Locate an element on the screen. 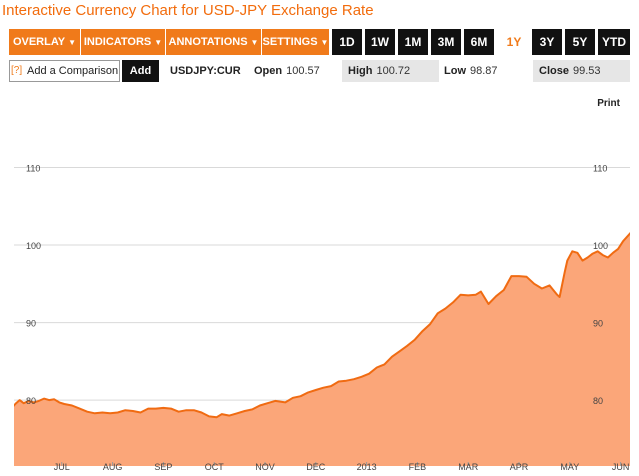 The height and width of the screenshot is (476, 639). y-tick-label-right: 90 is located at coordinates (598, 324).